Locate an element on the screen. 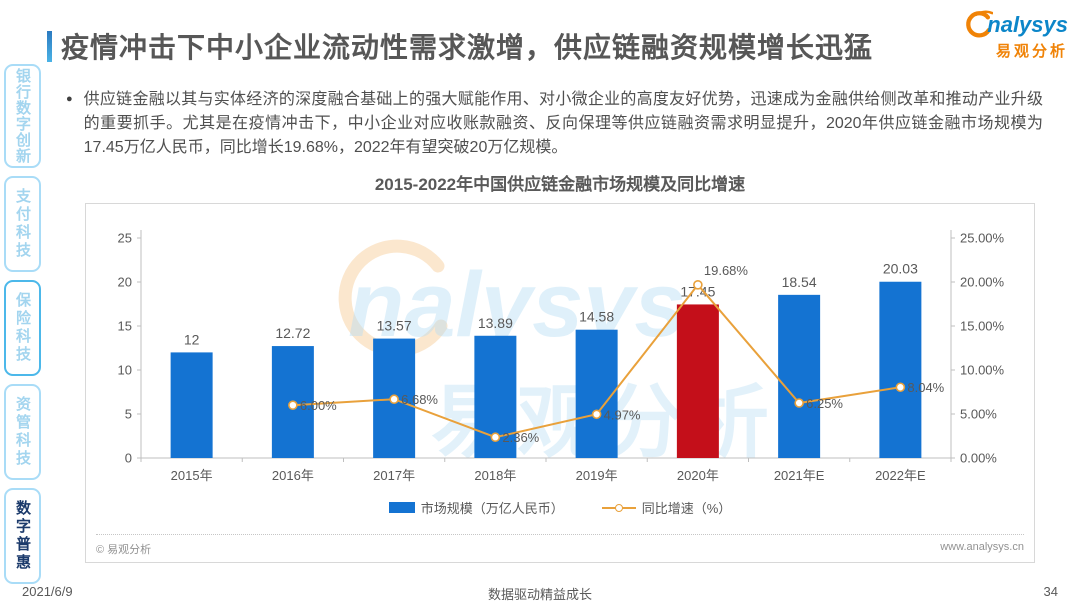 This screenshot has height=608, width=1080. legend-item-growth: 同比增速（%） is located at coordinates (666, 507).